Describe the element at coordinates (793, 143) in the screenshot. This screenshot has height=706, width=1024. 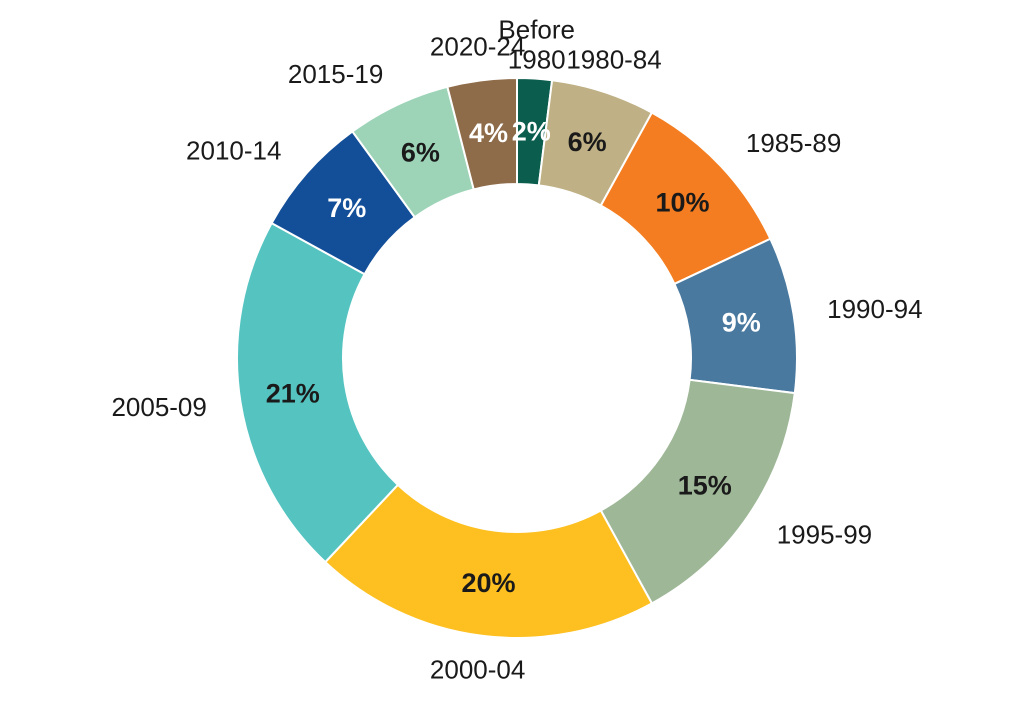
I see `category-label-1985-89: 1985-89` at that location.